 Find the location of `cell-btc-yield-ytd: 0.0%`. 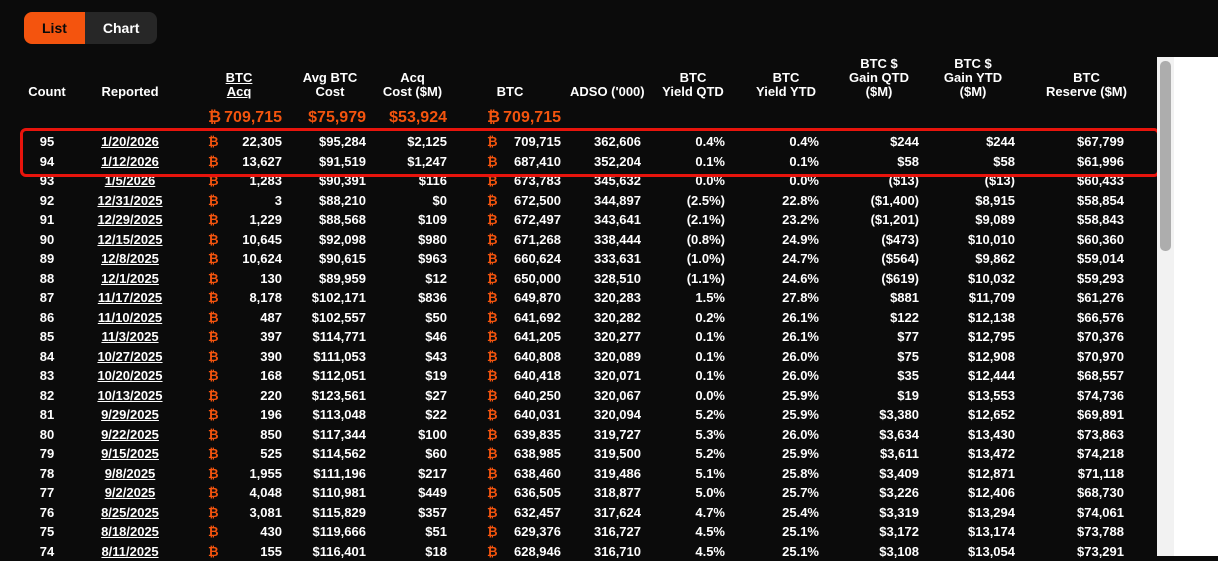

cell-btc-yield-ytd: 0.0% is located at coordinates (786, 181).